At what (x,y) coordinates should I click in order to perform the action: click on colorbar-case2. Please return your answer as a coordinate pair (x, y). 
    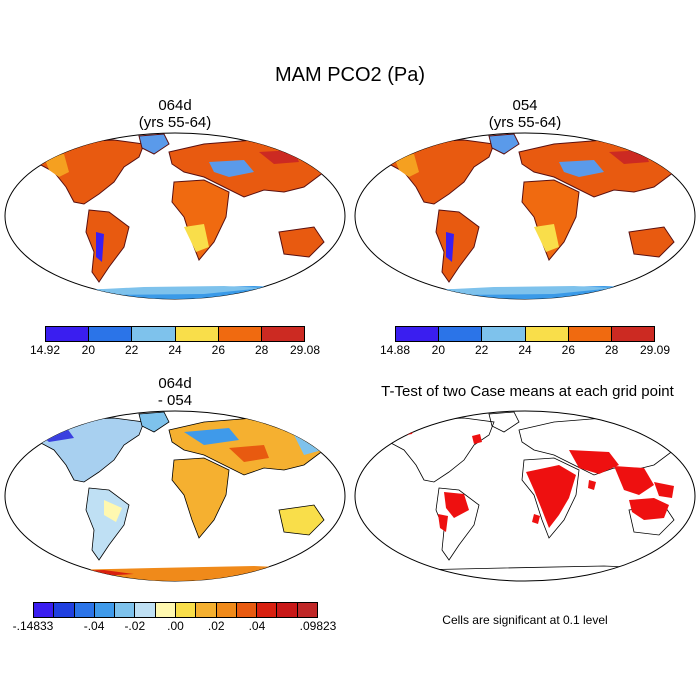
    Looking at the image, I should click on (525, 334).